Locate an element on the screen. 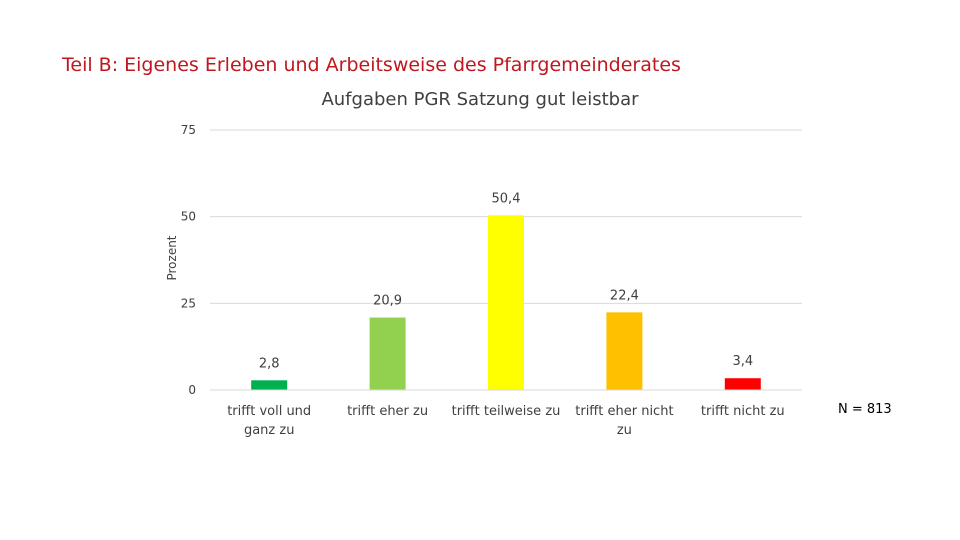  chart-title: Aufgaben PGR Satzung gut leistbar is located at coordinates (480, 99).